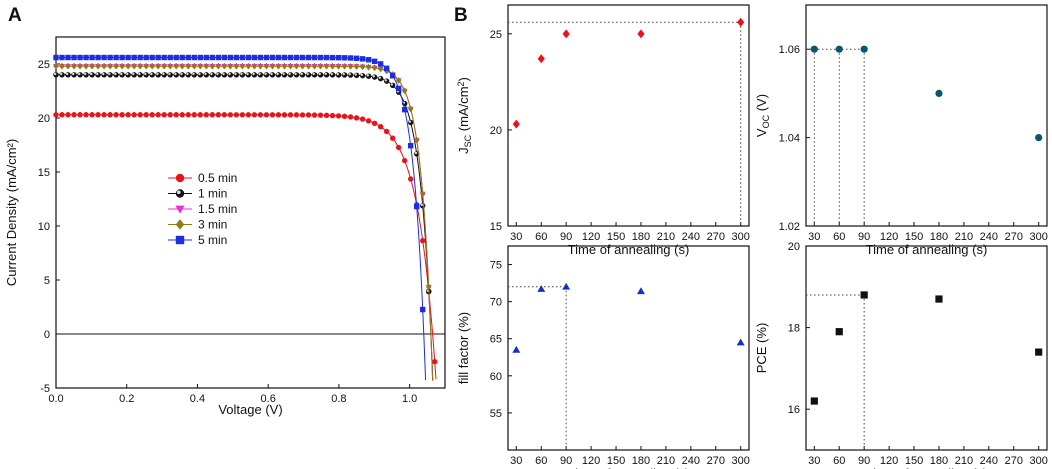 The height and width of the screenshot is (469, 1052). What do you see at coordinates (496, 414) in the screenshot?
I see `b3-ytick-label: 55` at bounding box center [496, 414].